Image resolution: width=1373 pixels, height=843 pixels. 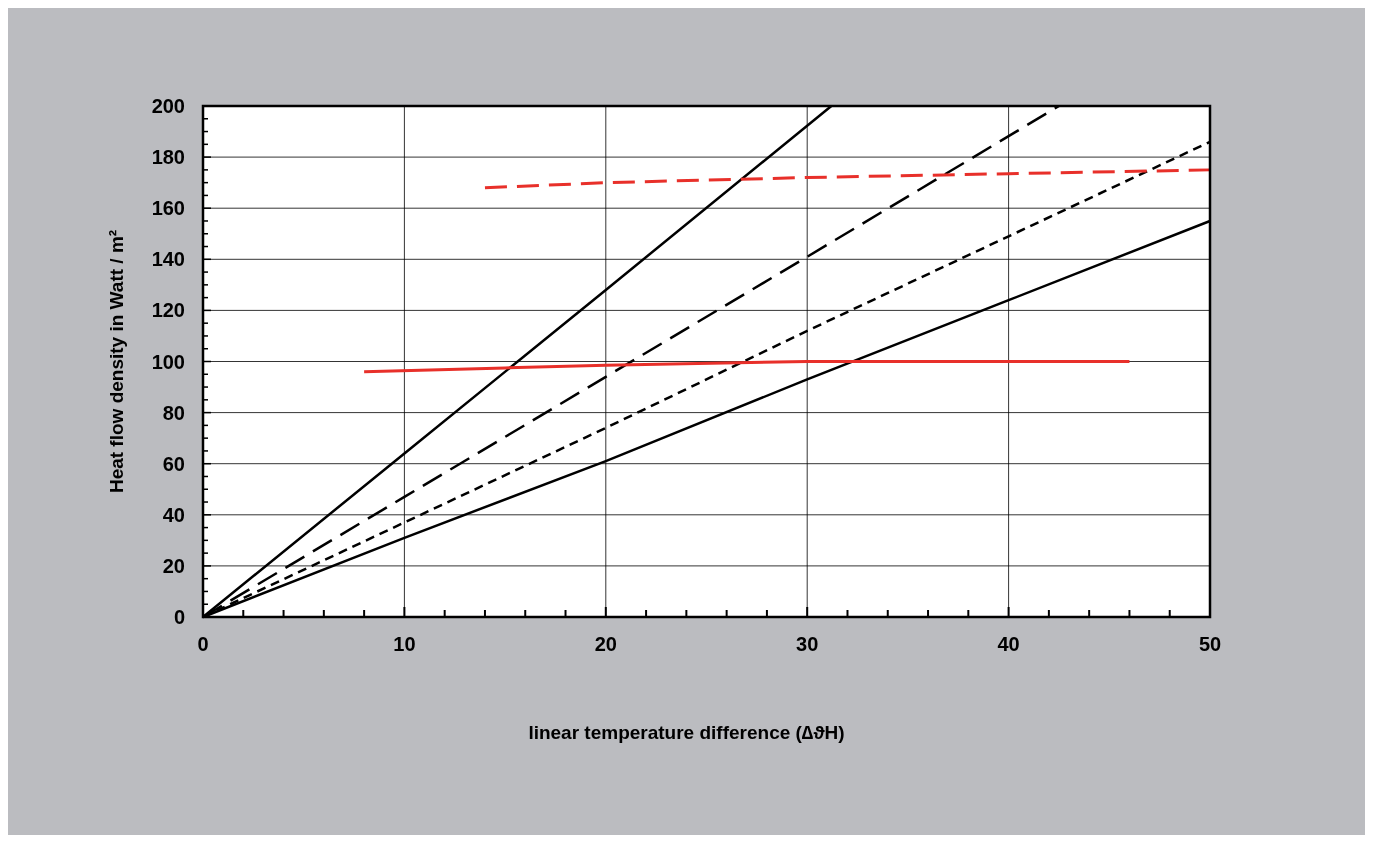 What do you see at coordinates (116, 361) in the screenshot?
I see `y-axis-title: Heat flow density in Watt / m²` at bounding box center [116, 361].